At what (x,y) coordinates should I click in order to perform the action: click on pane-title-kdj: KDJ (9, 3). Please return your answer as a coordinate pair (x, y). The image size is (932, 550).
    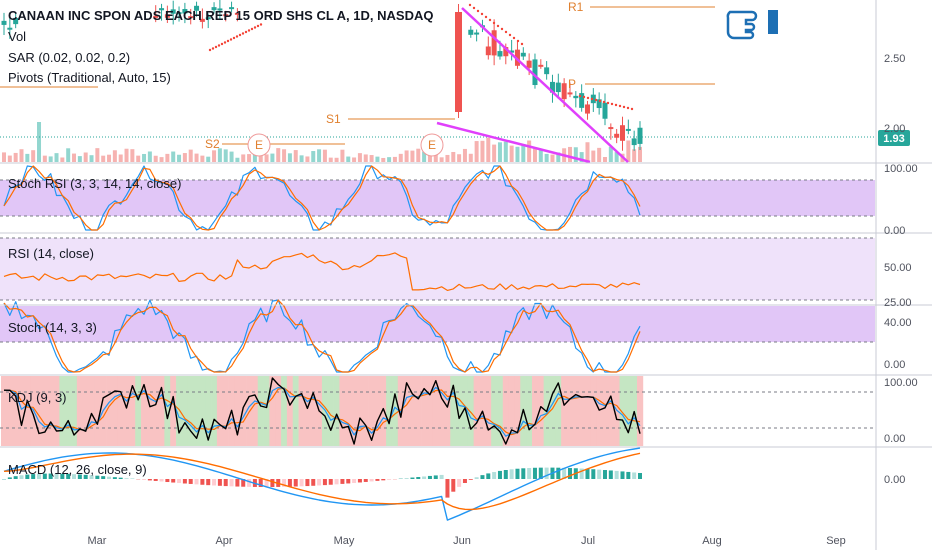
    Looking at the image, I should click on (37, 397).